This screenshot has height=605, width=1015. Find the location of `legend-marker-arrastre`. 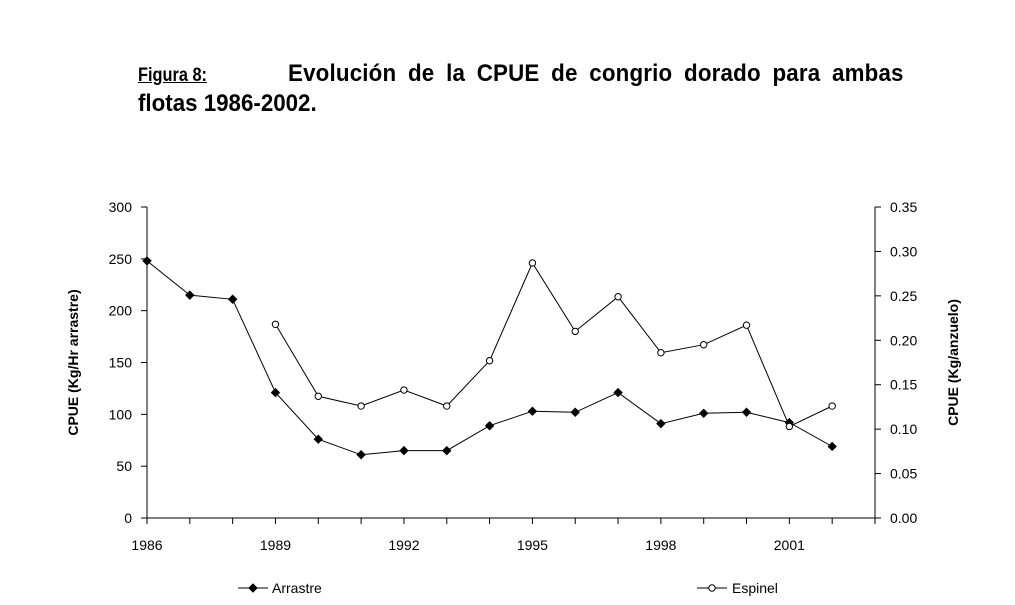

legend-marker-arrastre is located at coordinates (253, 588).